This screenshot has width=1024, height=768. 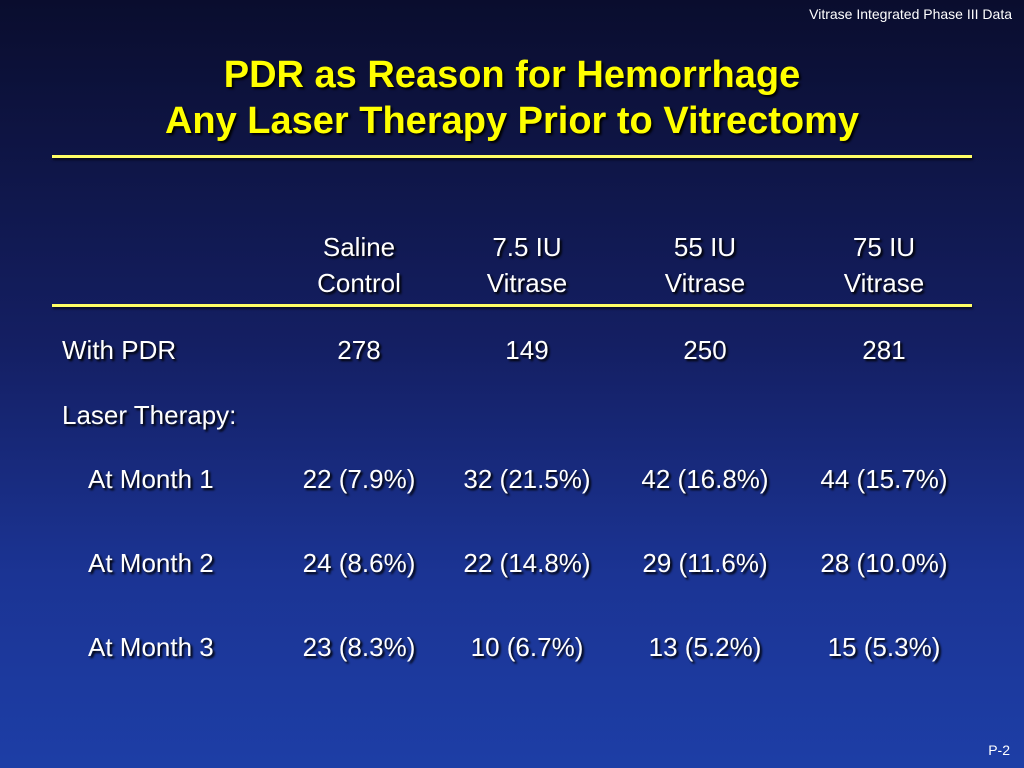 I want to click on table-cell: 22 (14.8%), so click(x=527, y=563).